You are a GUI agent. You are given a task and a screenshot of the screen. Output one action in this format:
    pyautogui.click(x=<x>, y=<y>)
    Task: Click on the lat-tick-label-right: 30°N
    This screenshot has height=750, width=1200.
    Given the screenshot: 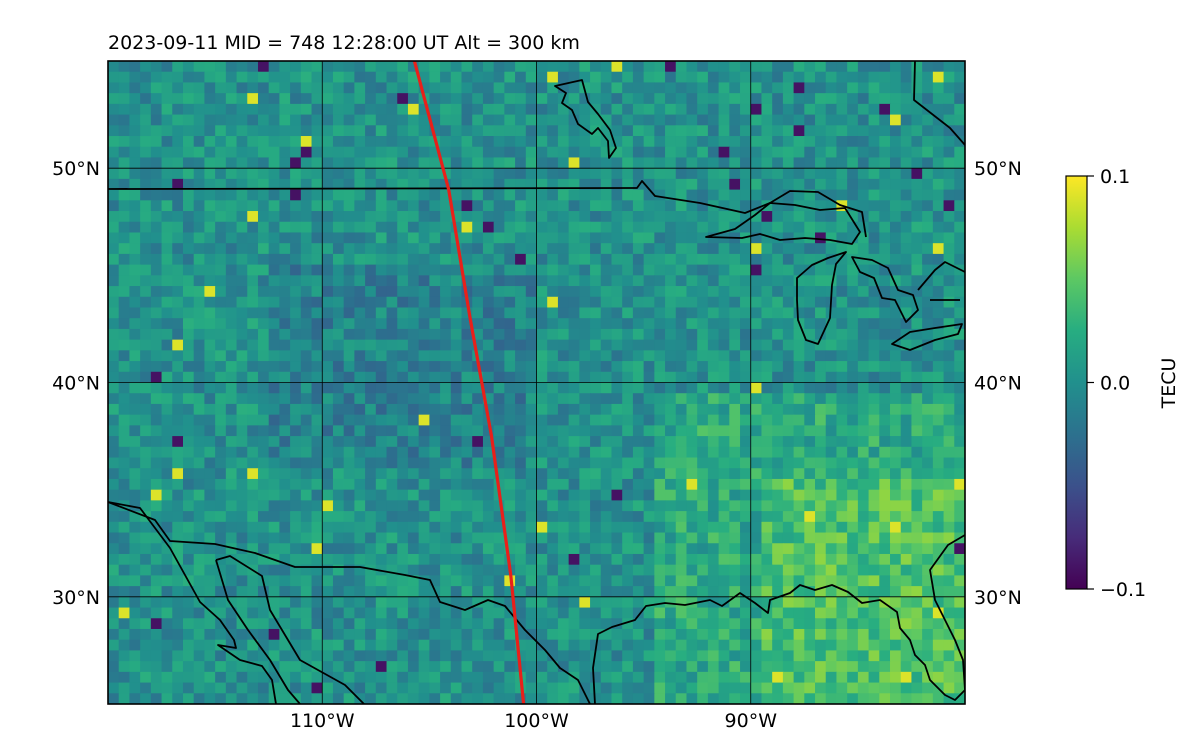 What is the action you would take?
    pyautogui.click(x=998, y=598)
    